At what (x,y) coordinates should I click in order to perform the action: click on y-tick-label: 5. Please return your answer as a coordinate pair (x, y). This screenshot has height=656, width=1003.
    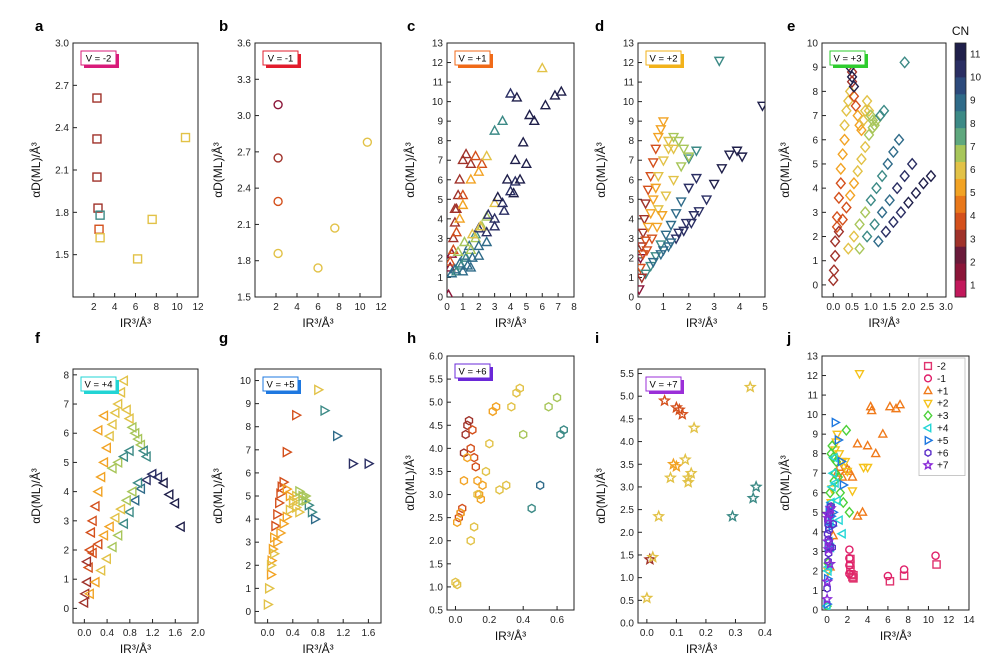
    Looking at the image, I should click on (66, 463).